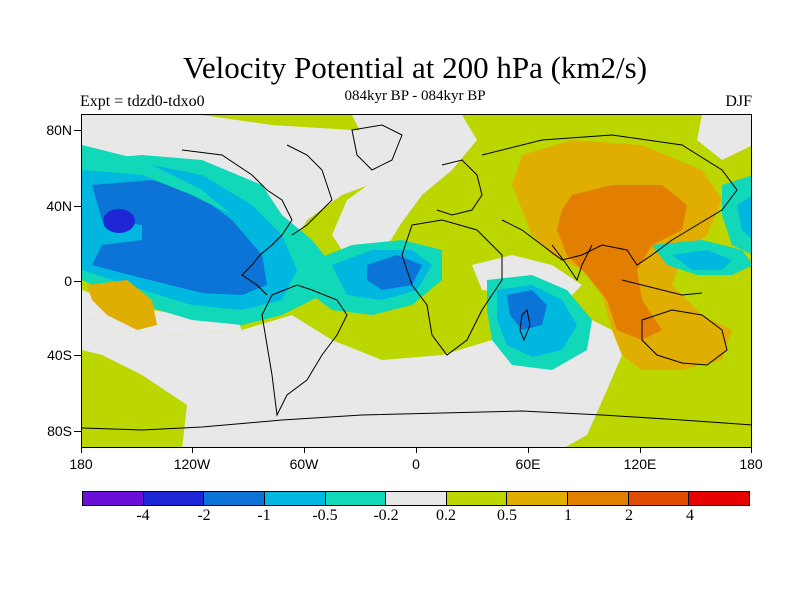 The image size is (800, 600). What do you see at coordinates (736, 215) in the screenshot?
I see `contour-turquoise-east` at bounding box center [736, 215].